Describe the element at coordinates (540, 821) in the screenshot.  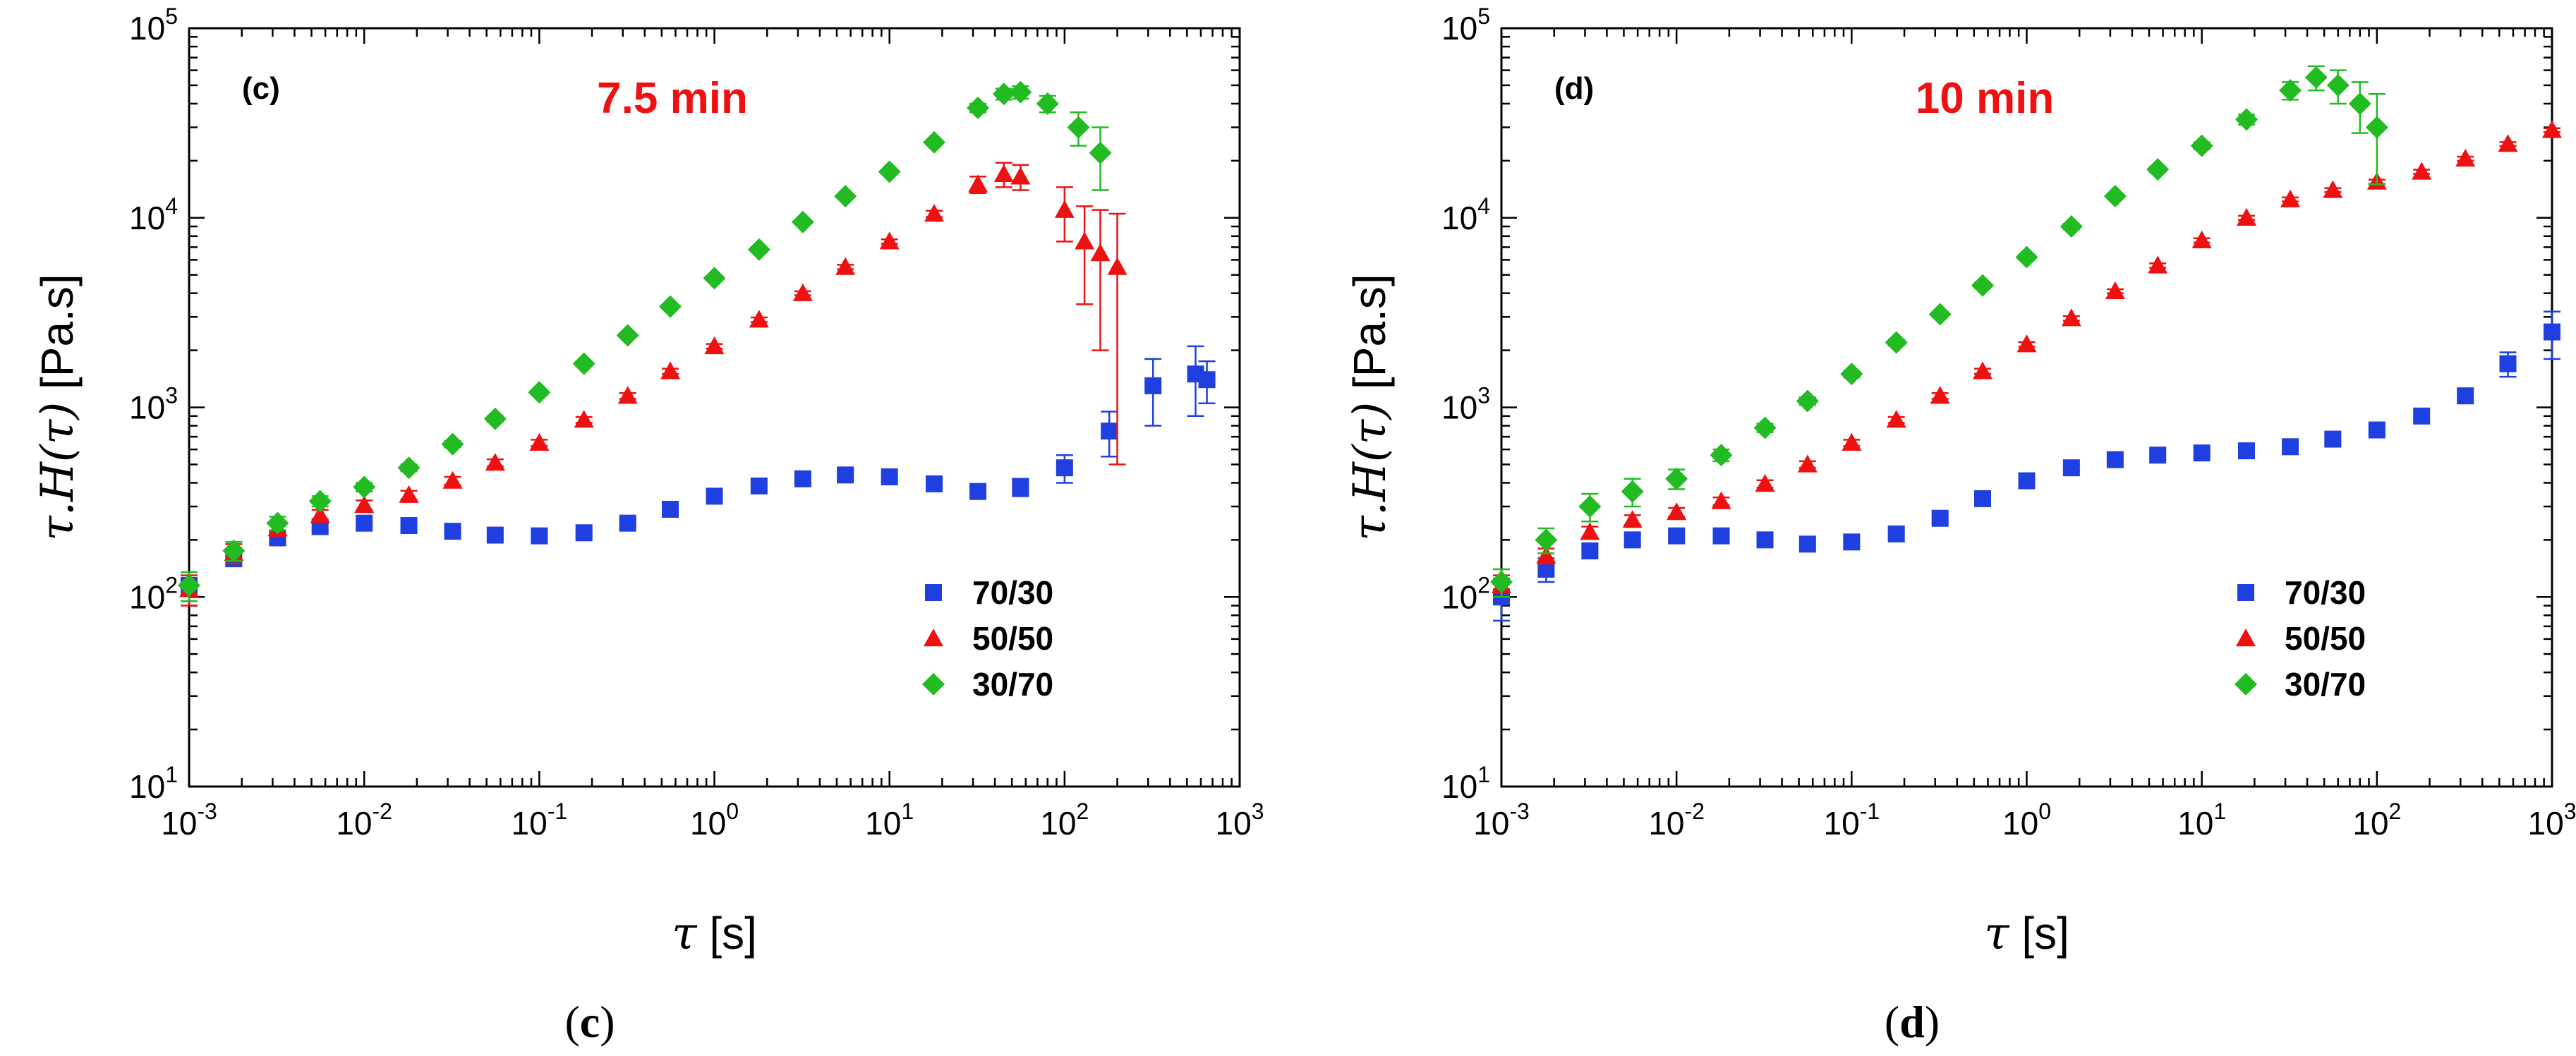
I see `x-tick-label: 10⁻¹` at that location.